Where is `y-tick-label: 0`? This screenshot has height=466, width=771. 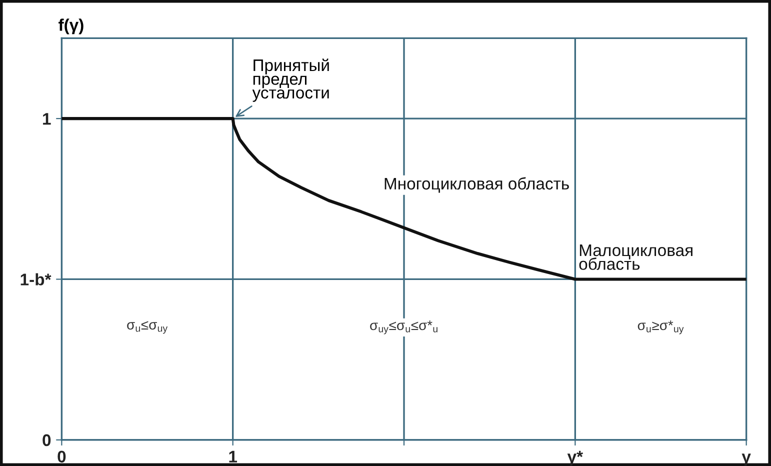
y-tick-label: 0 is located at coordinates (46, 440).